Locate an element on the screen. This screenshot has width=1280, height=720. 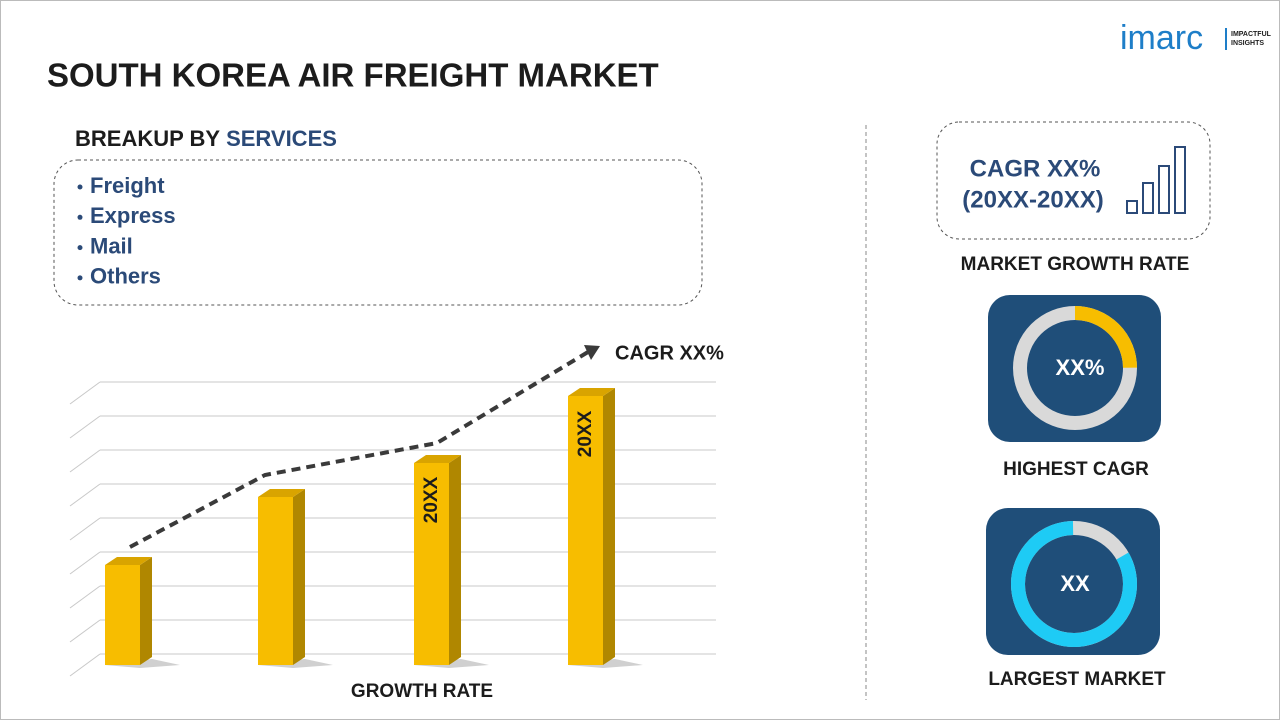
market-caption: LARGEST MARKET is located at coordinates (1077, 679).